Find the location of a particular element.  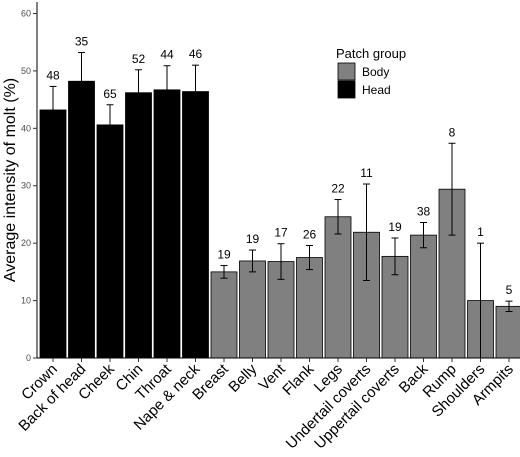

sample-size-label: 44 is located at coordinates (167, 55).